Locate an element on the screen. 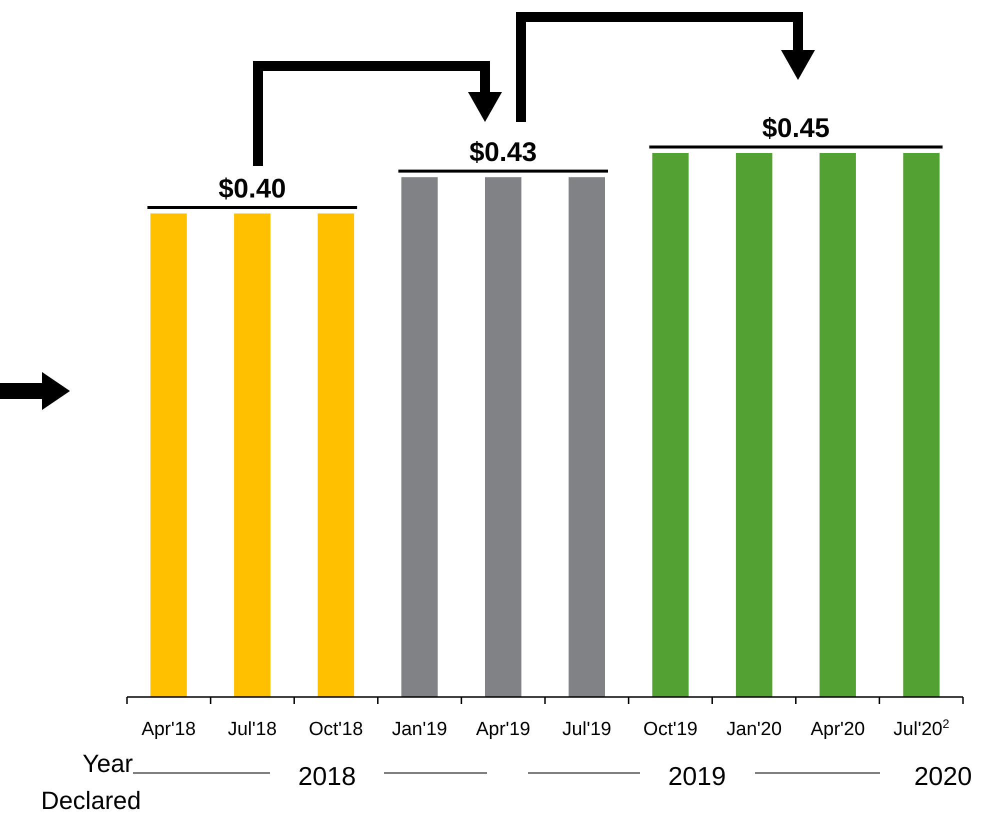 This screenshot has height=814, width=981. x-tick-label: Oct'18 is located at coordinates (336, 729).